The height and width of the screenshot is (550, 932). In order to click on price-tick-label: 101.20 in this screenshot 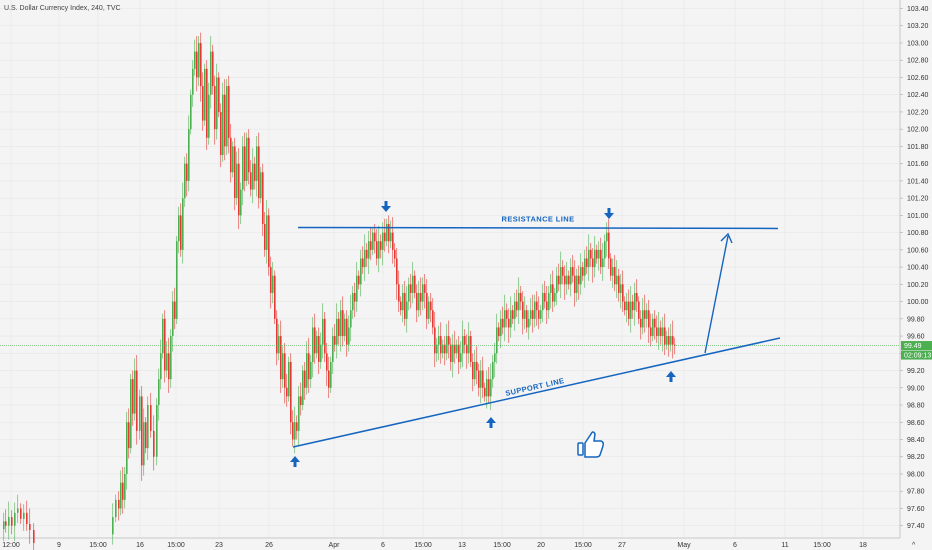, I will do `click(918, 199)`.